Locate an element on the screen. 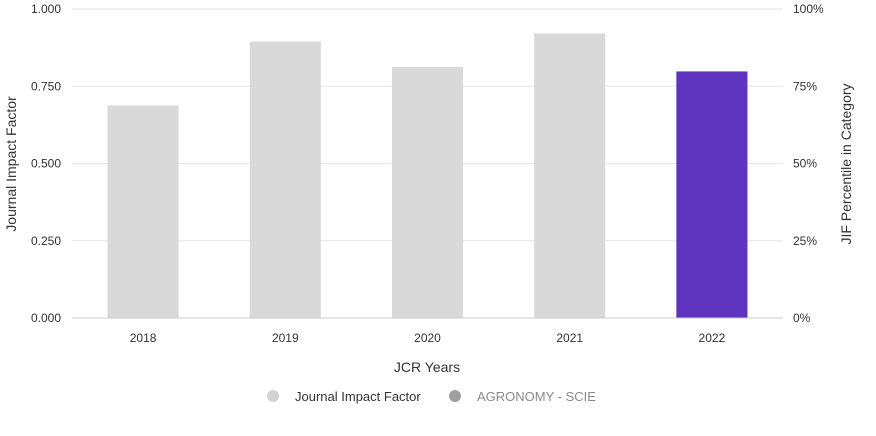 The width and height of the screenshot is (876, 436). y-right-tick-label: 75% is located at coordinates (805, 86).